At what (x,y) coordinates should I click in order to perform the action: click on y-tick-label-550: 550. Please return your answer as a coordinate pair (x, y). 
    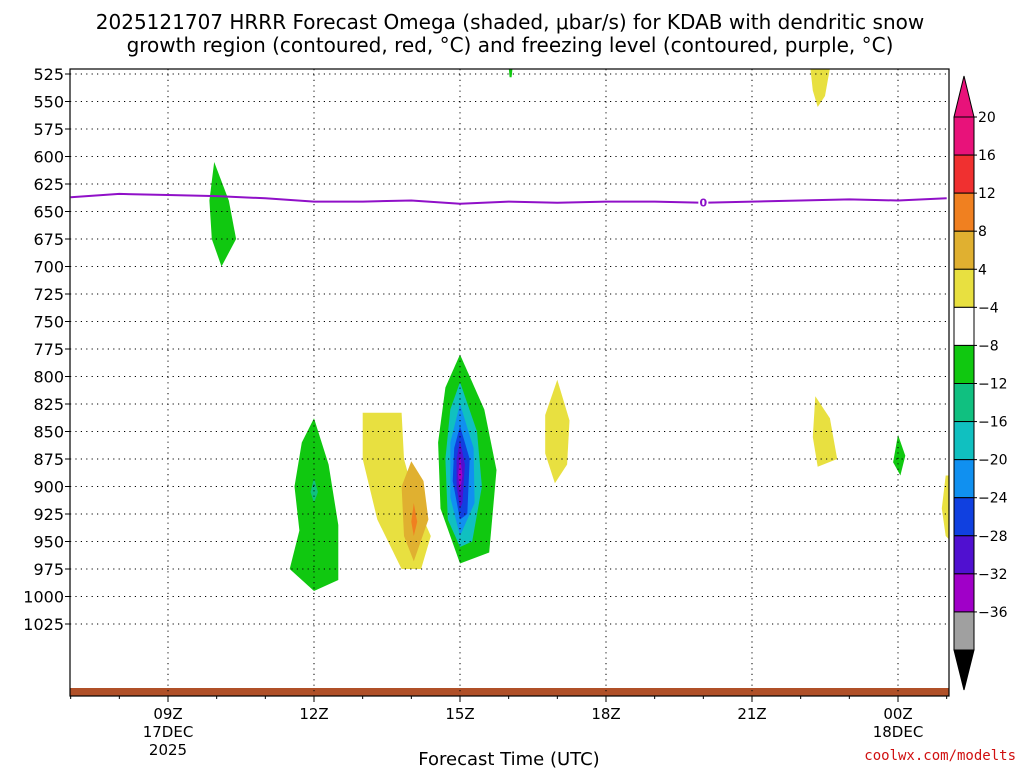
    Looking at the image, I should click on (48, 102).